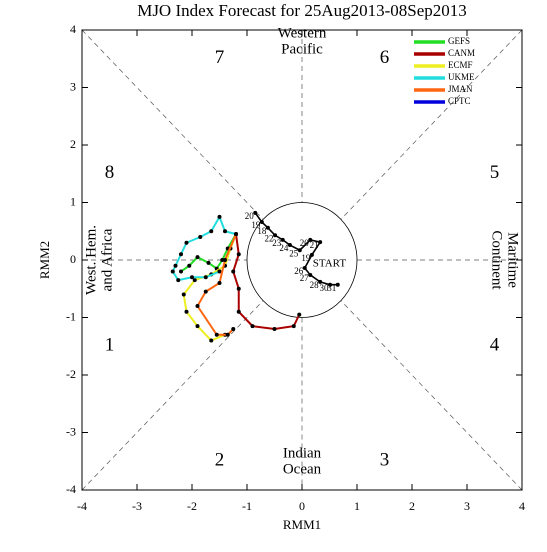  Describe the element at coordinates (467, 506) in the screenshot. I see `x-tick-label: 3` at that location.